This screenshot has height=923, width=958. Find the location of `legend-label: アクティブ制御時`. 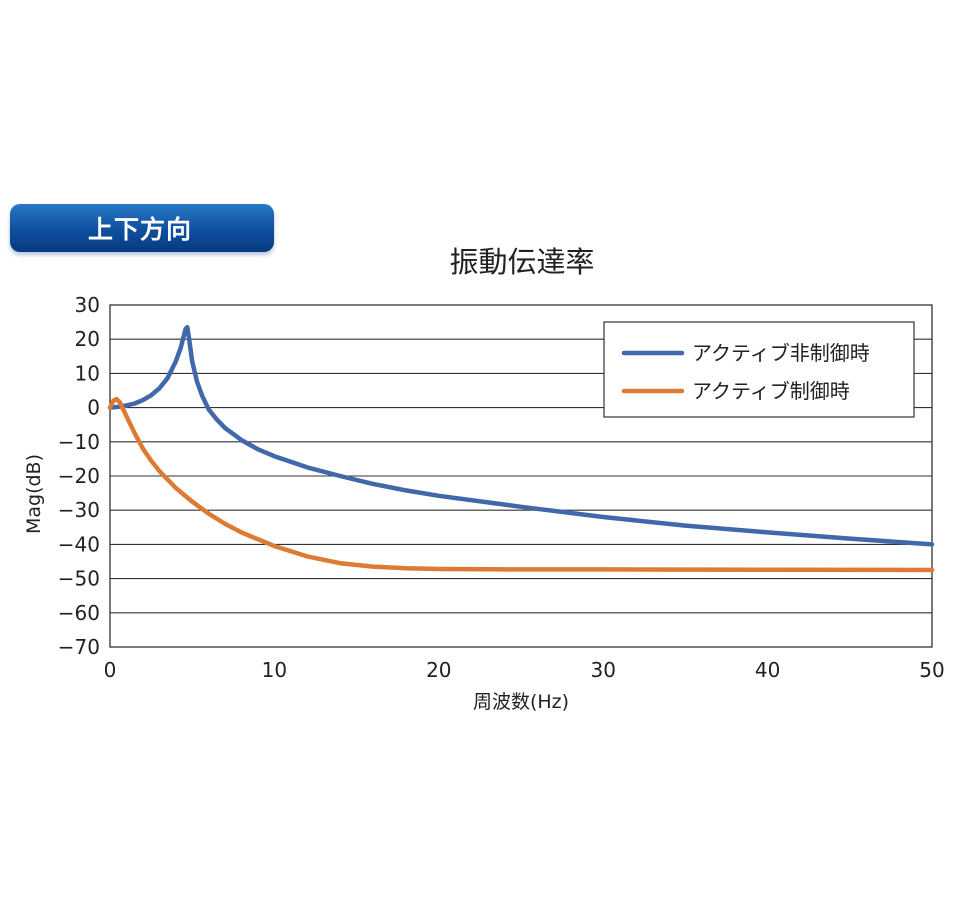

legend-label: アクティブ制御時 is located at coordinates (771, 391).